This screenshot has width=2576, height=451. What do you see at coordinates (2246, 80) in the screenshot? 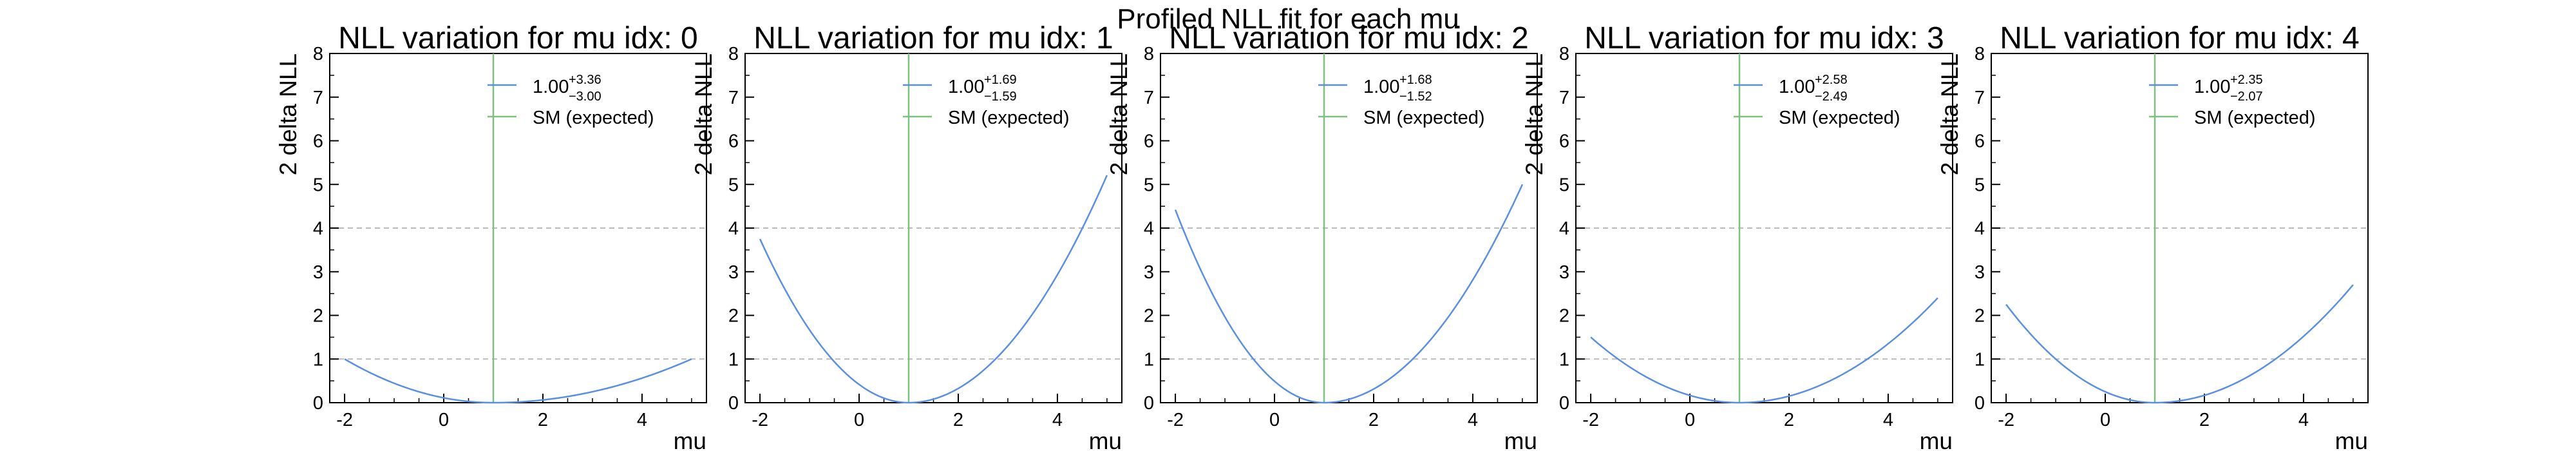
I see `legend-fit-up: +2.35` at bounding box center [2246, 80].